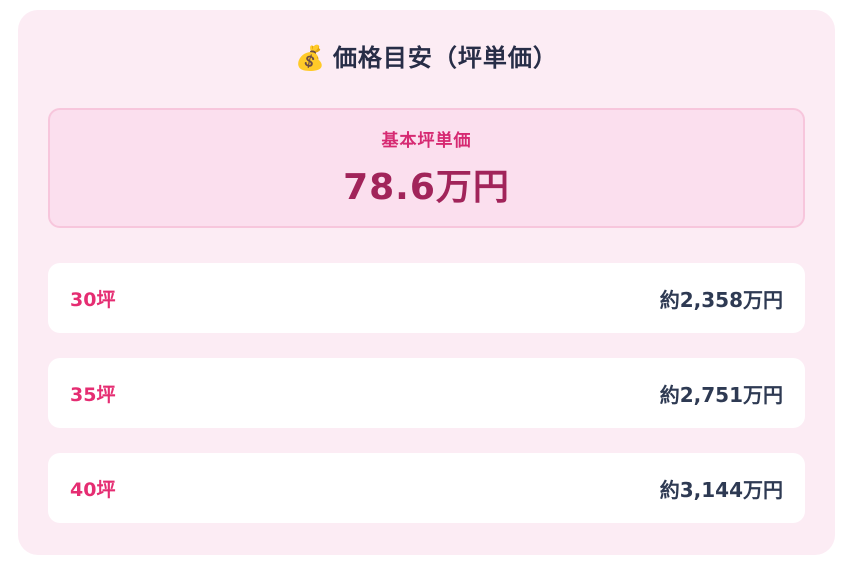 This screenshot has width=853, height=571. What do you see at coordinates (426, 298) in the screenshot?
I see `price-row-30tsubo: 30坪 約2,358万円` at bounding box center [426, 298].